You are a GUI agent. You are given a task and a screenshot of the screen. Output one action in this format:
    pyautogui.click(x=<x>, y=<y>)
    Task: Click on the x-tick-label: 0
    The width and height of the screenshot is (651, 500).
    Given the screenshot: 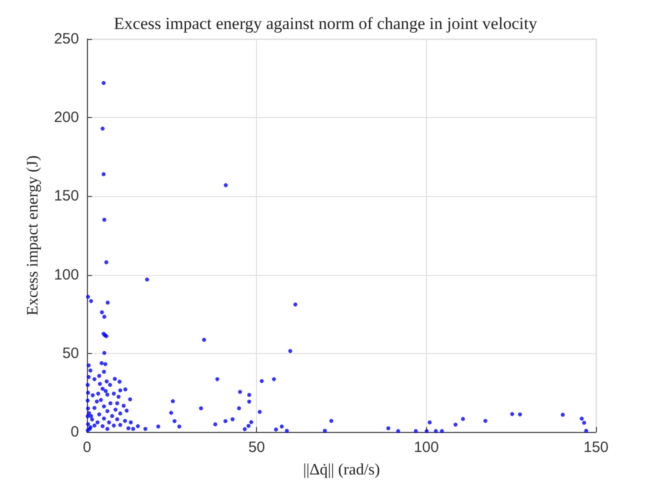 What is the action you would take?
    pyautogui.click(x=87, y=447)
    